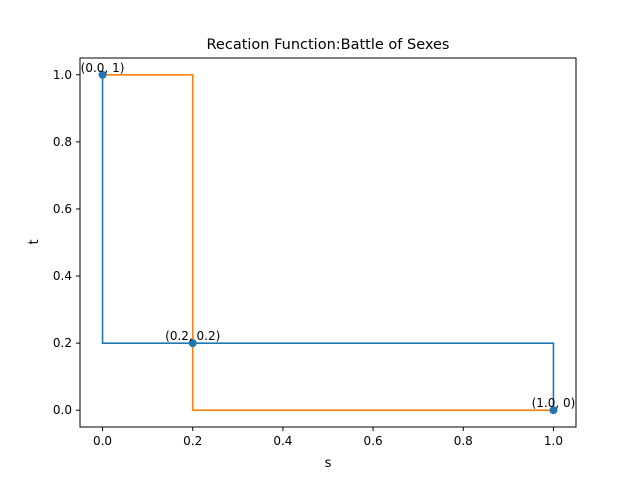 The image size is (640, 480). Describe the element at coordinates (62, 410) in the screenshot. I see `y-tick-label: 0.0` at that location.